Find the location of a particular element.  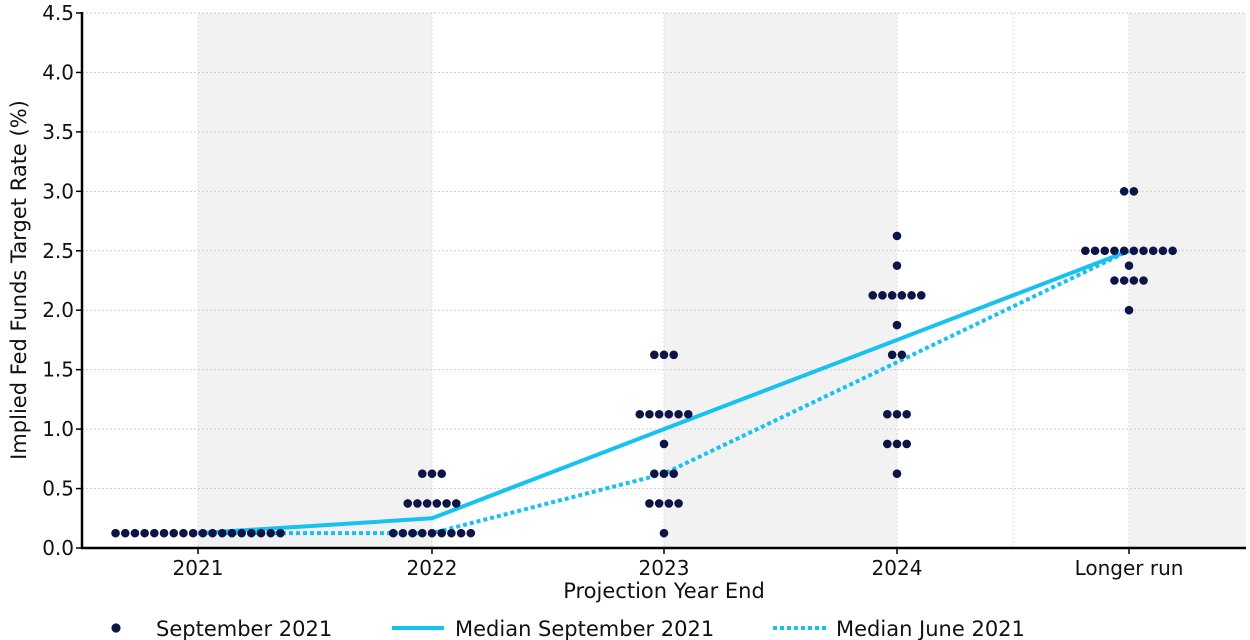

legend-label-september-2021: September 2021 is located at coordinates (244, 628).